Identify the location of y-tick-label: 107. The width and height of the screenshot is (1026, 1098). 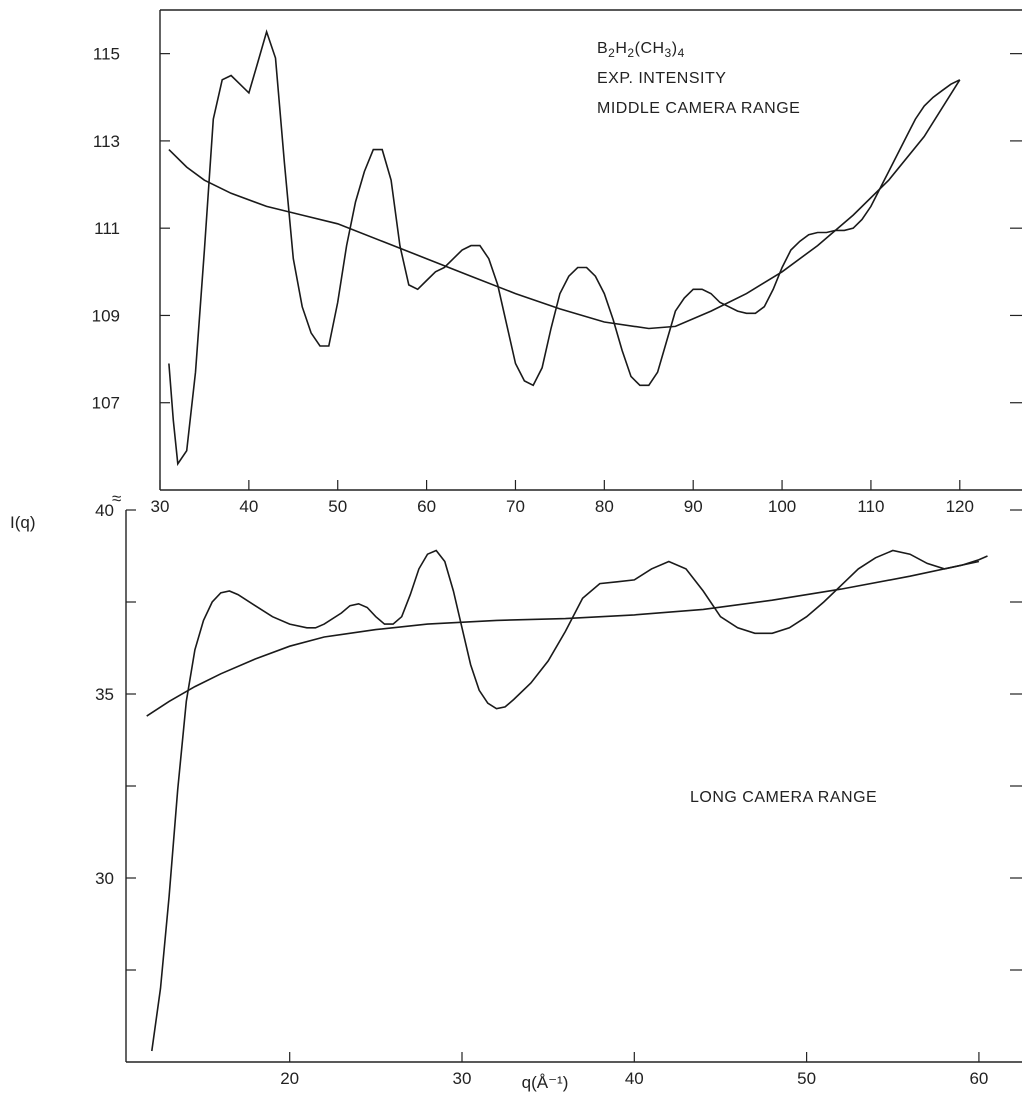
(106, 403).